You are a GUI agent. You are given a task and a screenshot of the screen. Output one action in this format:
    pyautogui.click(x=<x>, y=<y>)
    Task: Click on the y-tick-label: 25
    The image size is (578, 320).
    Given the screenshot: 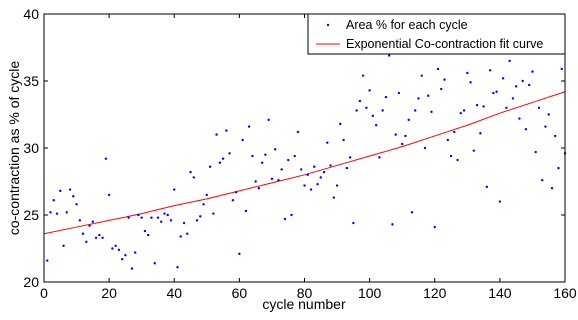 What is the action you would take?
    pyautogui.click(x=31, y=215)
    